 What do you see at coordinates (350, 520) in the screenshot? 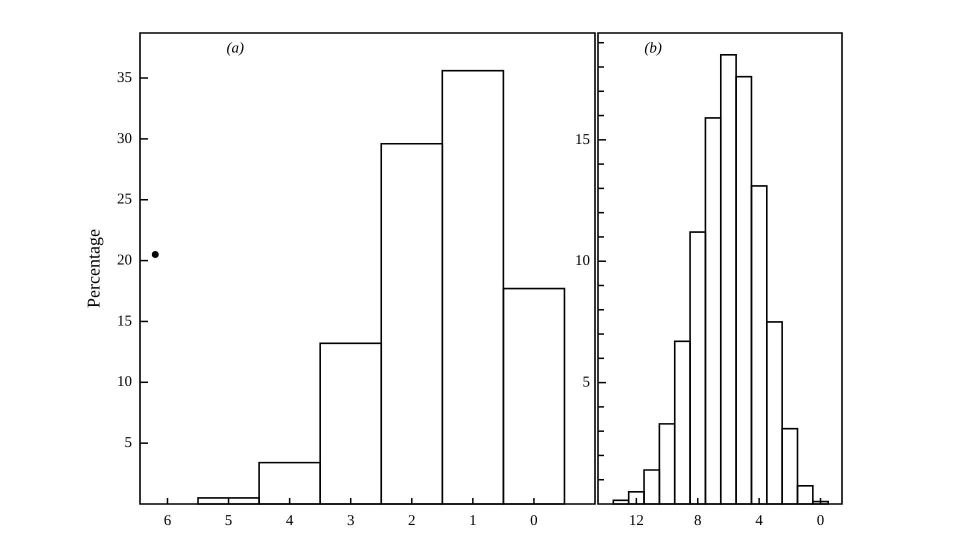
I see `x-tick-label: 3` at bounding box center [350, 520].